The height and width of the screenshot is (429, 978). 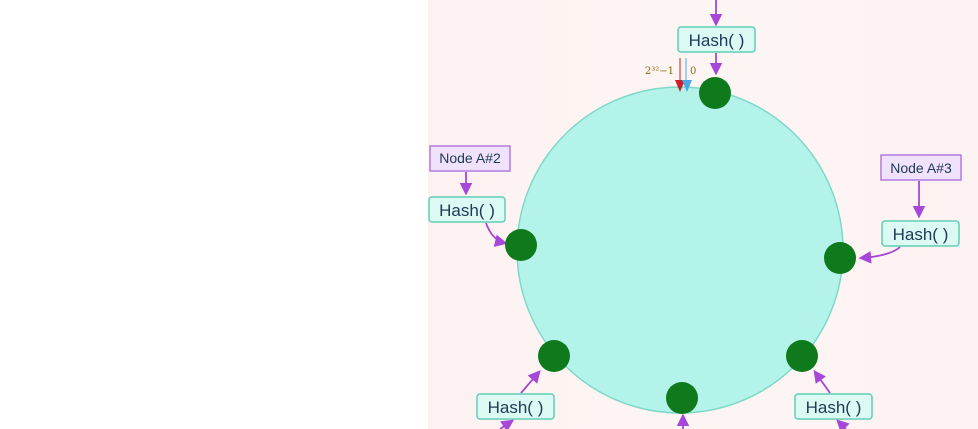 I want to click on hash-box-bottom-left-label: Hash( ), so click(x=516, y=407).